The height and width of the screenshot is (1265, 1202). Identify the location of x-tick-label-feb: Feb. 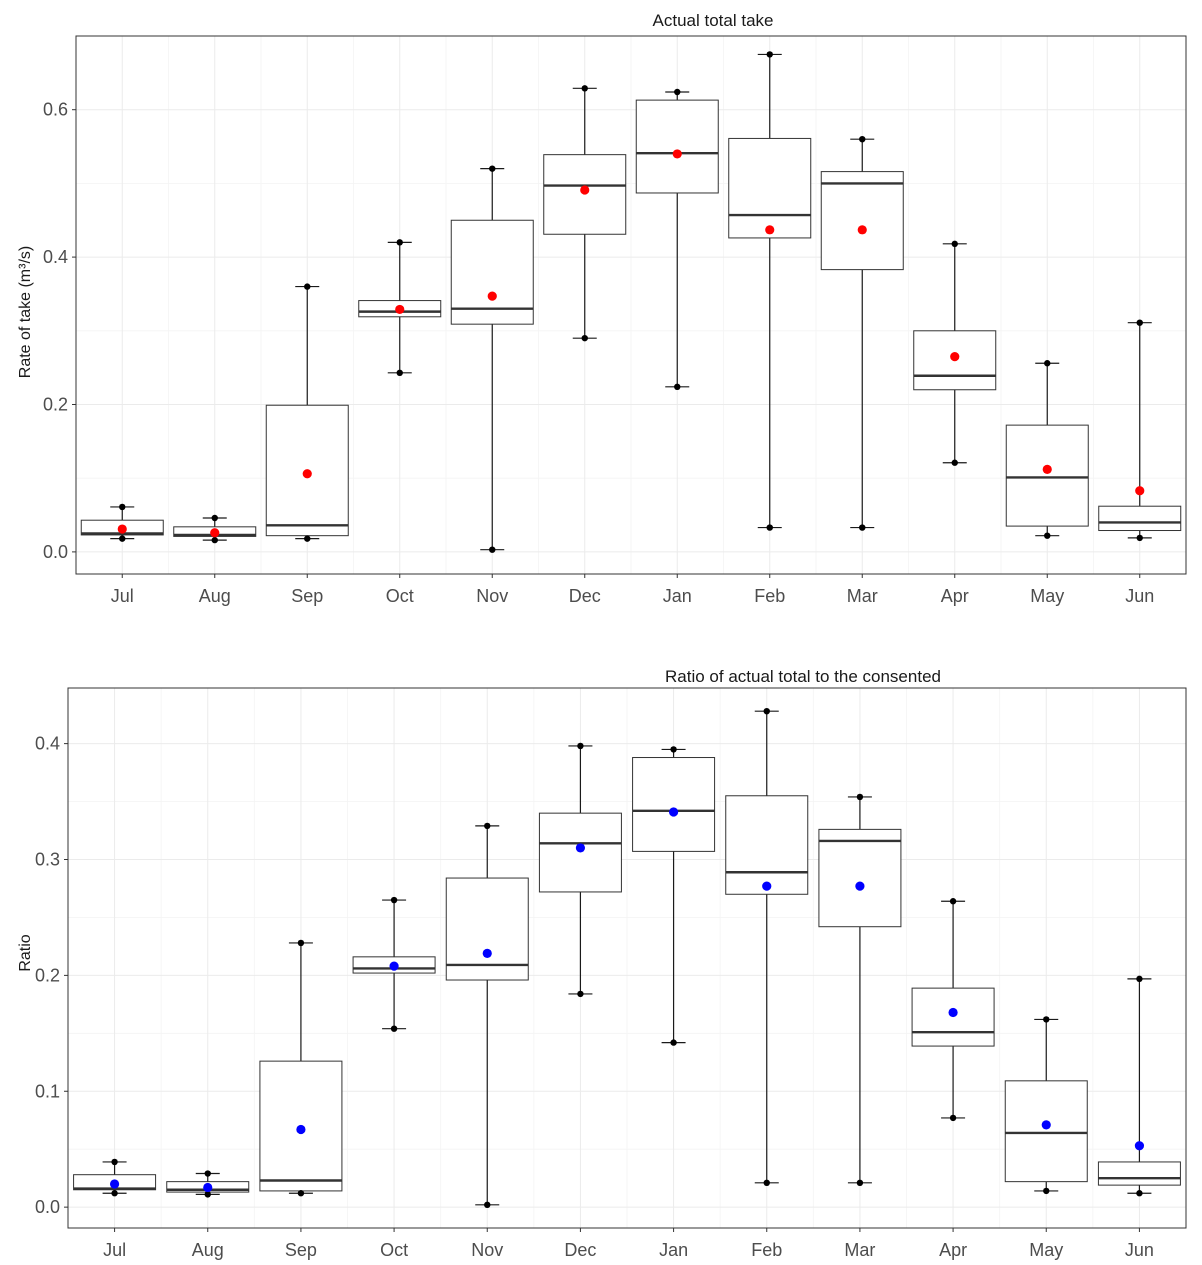
(766, 1250).